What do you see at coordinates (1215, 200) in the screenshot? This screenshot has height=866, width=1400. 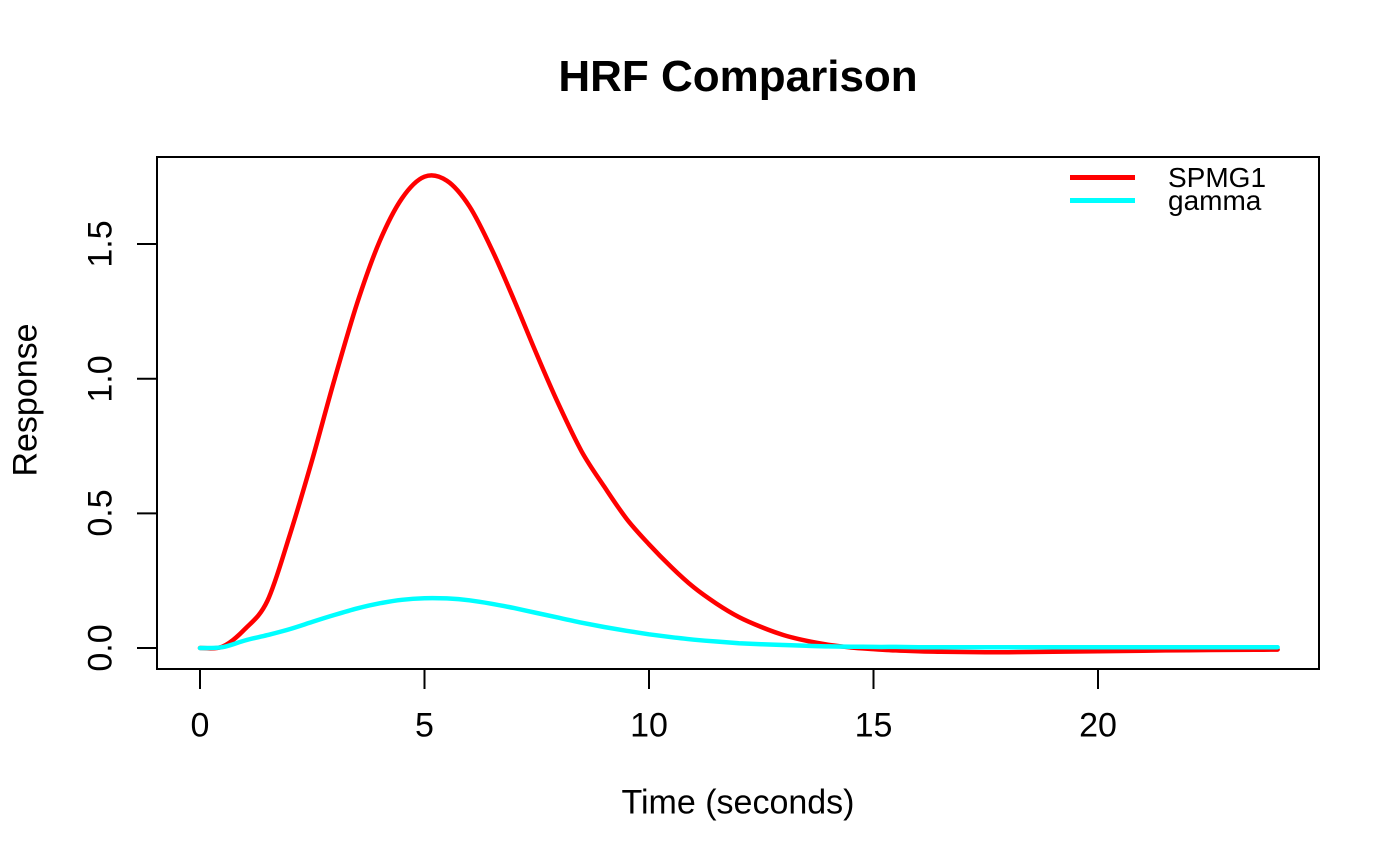 I see `legend-label-gamma: gamma` at bounding box center [1215, 200].